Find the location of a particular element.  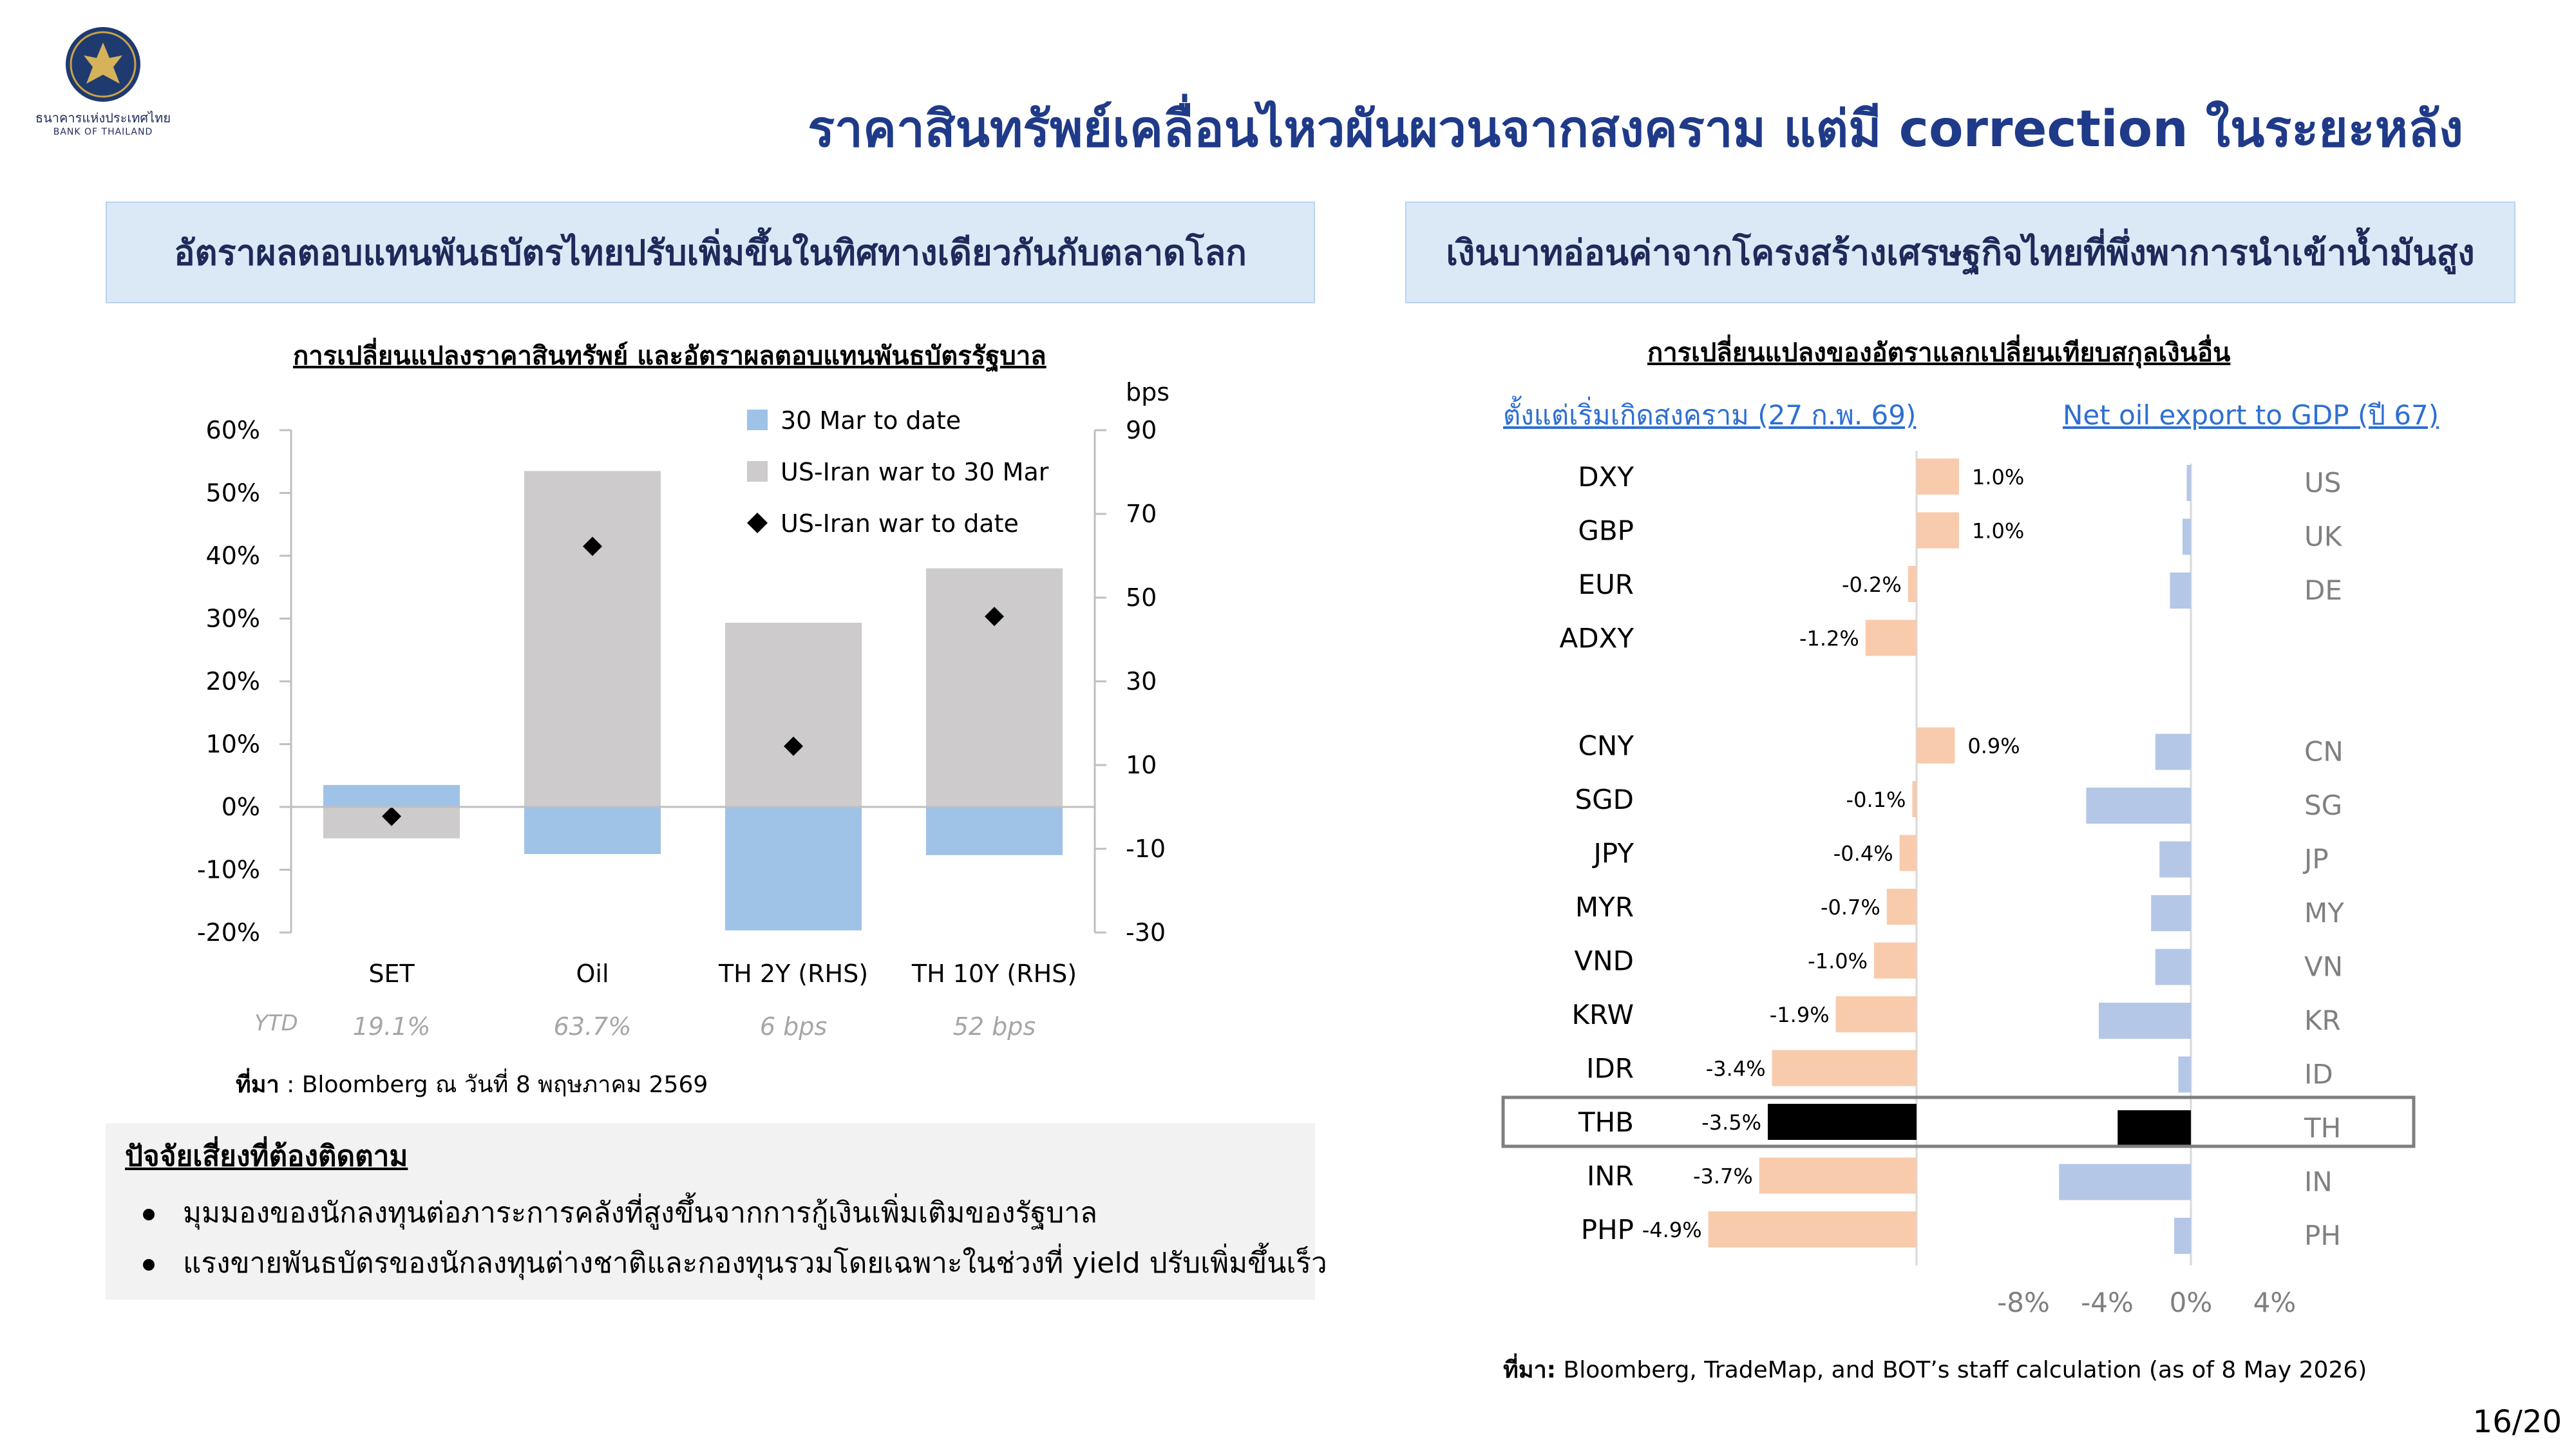

fx-category-label: JPY is located at coordinates (1613, 853).